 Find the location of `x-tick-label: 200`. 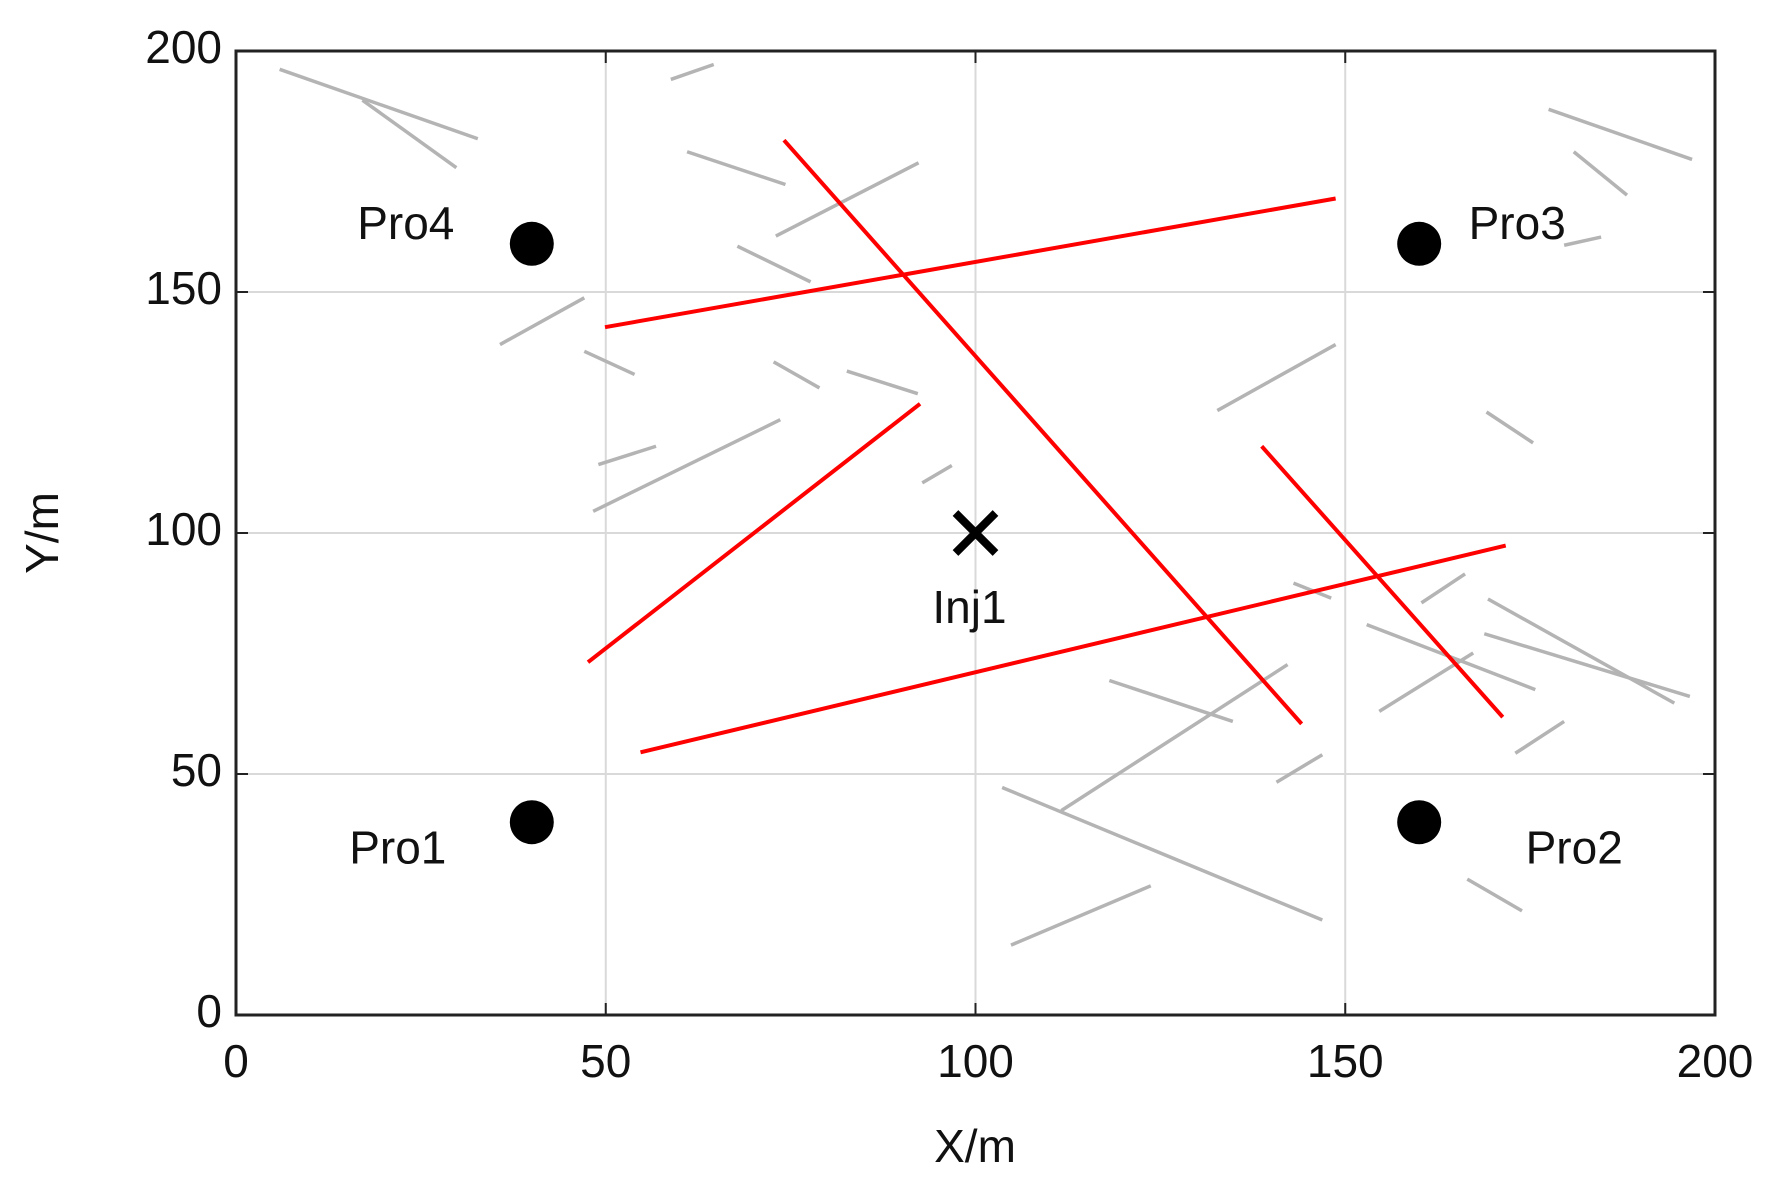

x-tick-label: 200 is located at coordinates (1715, 1061).